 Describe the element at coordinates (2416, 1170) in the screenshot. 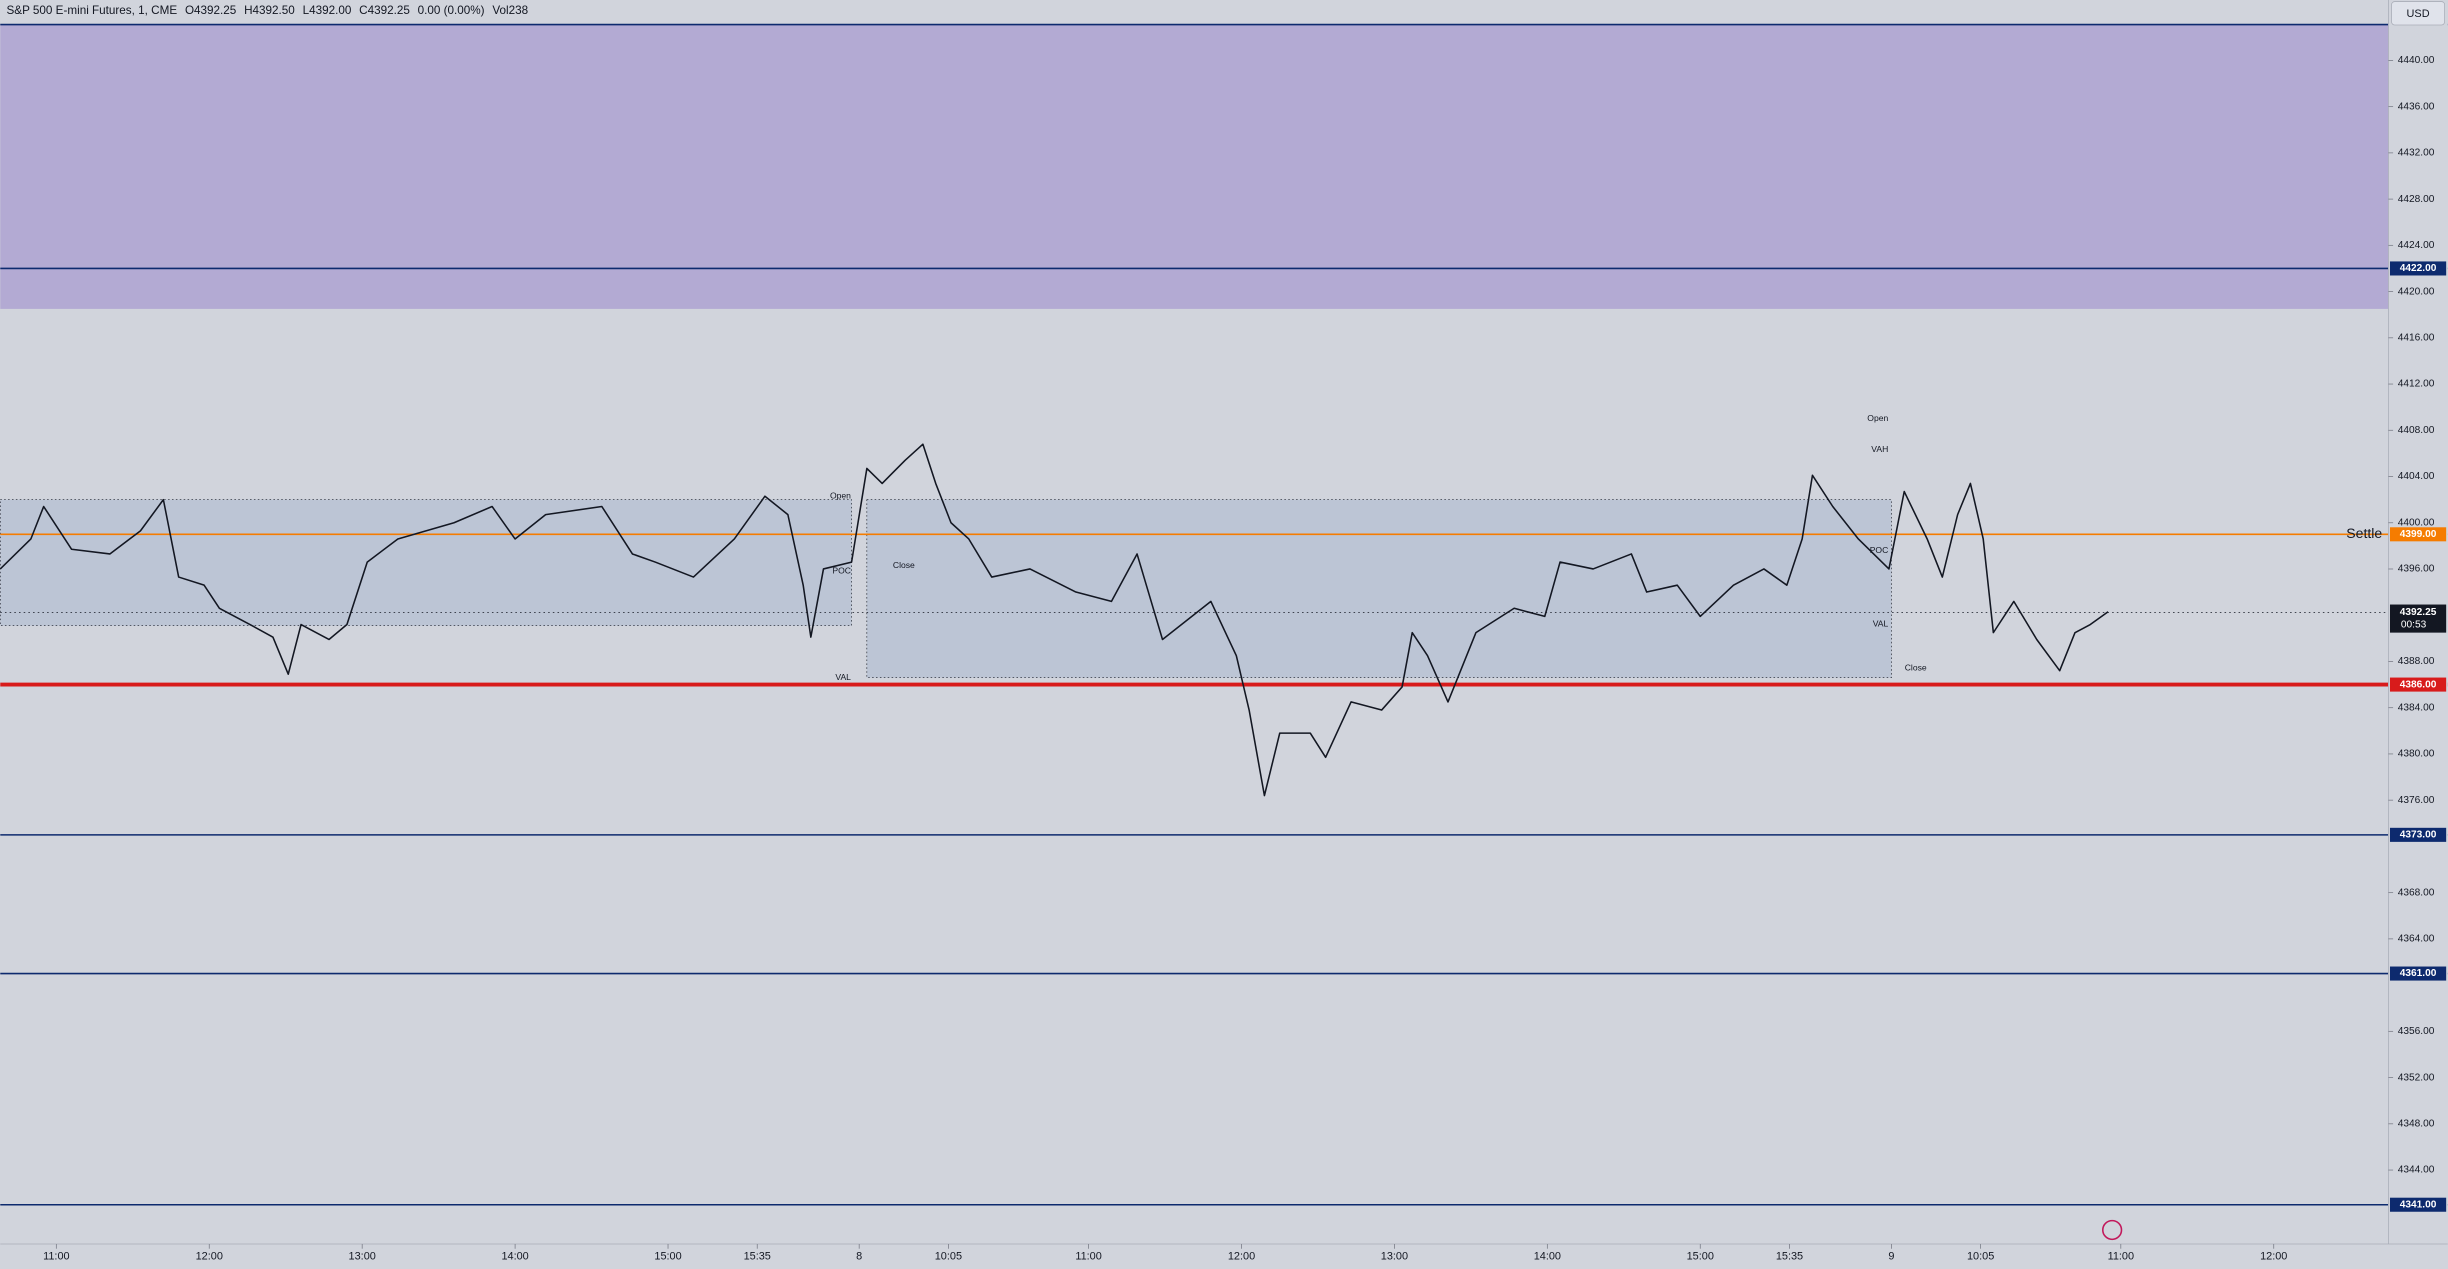

I see `y-tick-label: 4344.00` at that location.